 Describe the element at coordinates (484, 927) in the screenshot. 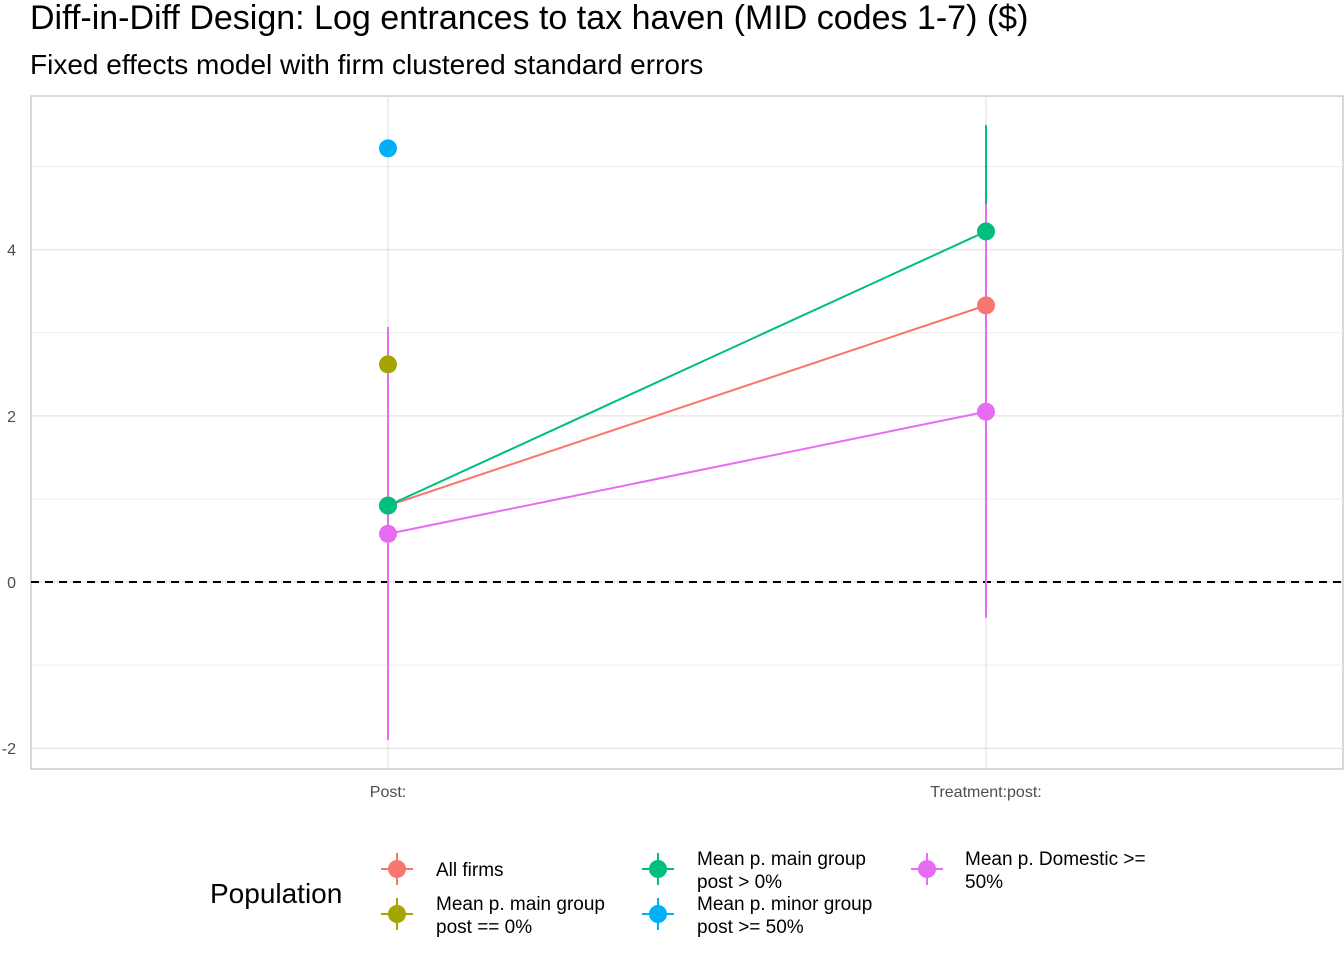

I see `legend-label: post == 0%` at that location.